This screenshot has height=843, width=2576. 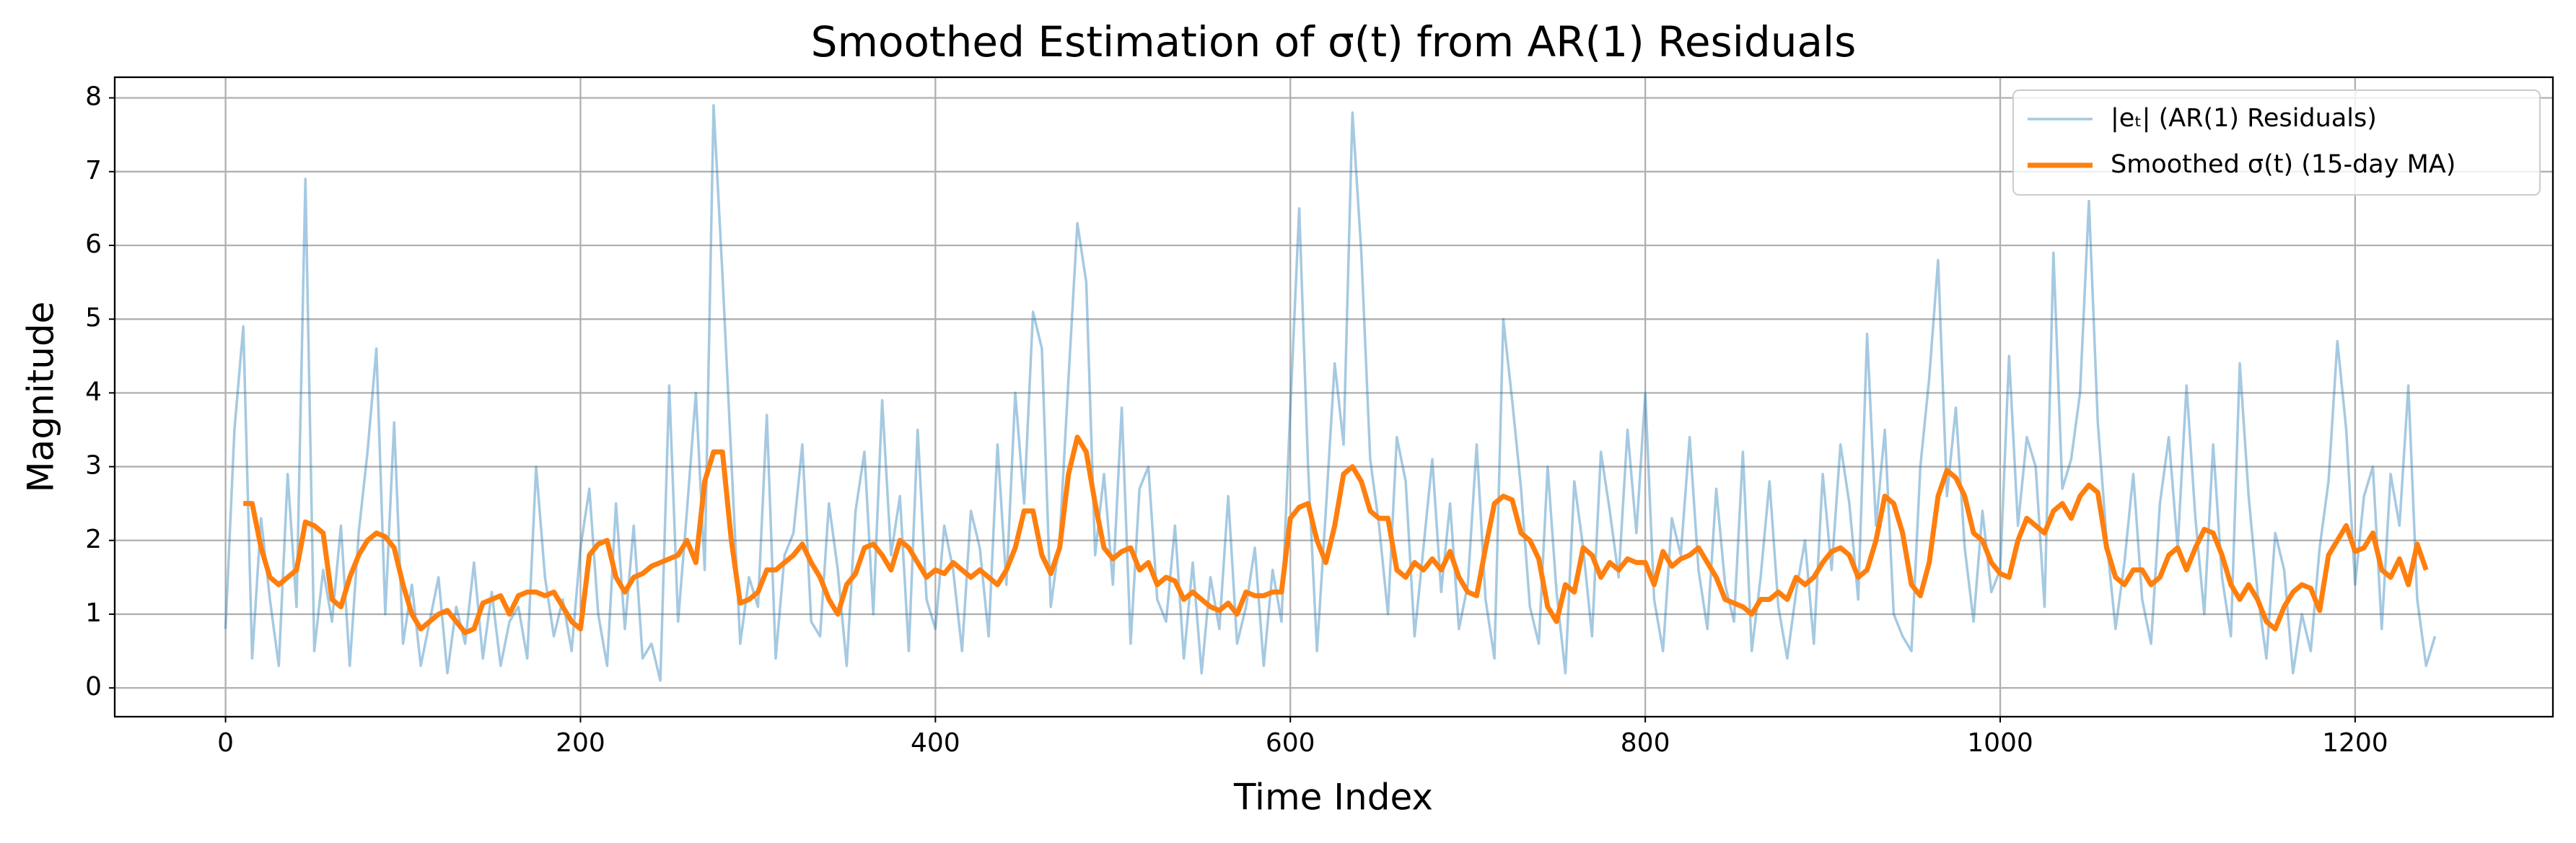 What do you see at coordinates (580, 743) in the screenshot?
I see `x-tick-label: 200` at bounding box center [580, 743].